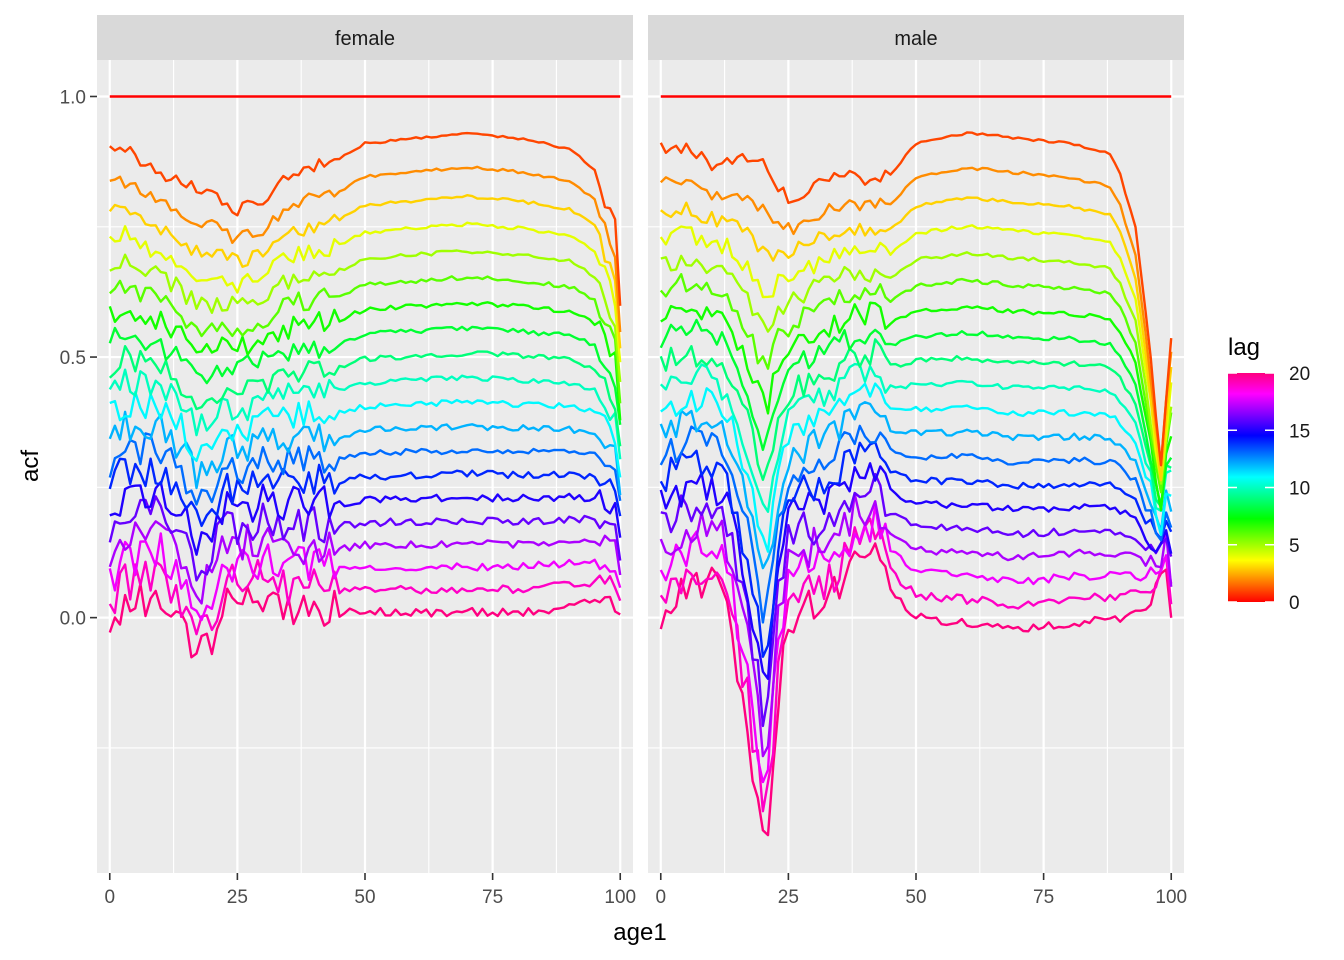  What do you see at coordinates (1269, 489) in the screenshot?
I see `legend-ticks: 0 5 10 15 20` at bounding box center [1269, 489].